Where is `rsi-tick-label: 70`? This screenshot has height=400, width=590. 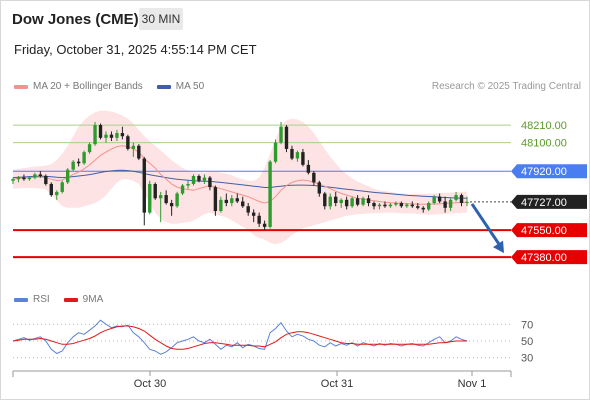 rsi-tick-label: 70 is located at coordinates (527, 325).